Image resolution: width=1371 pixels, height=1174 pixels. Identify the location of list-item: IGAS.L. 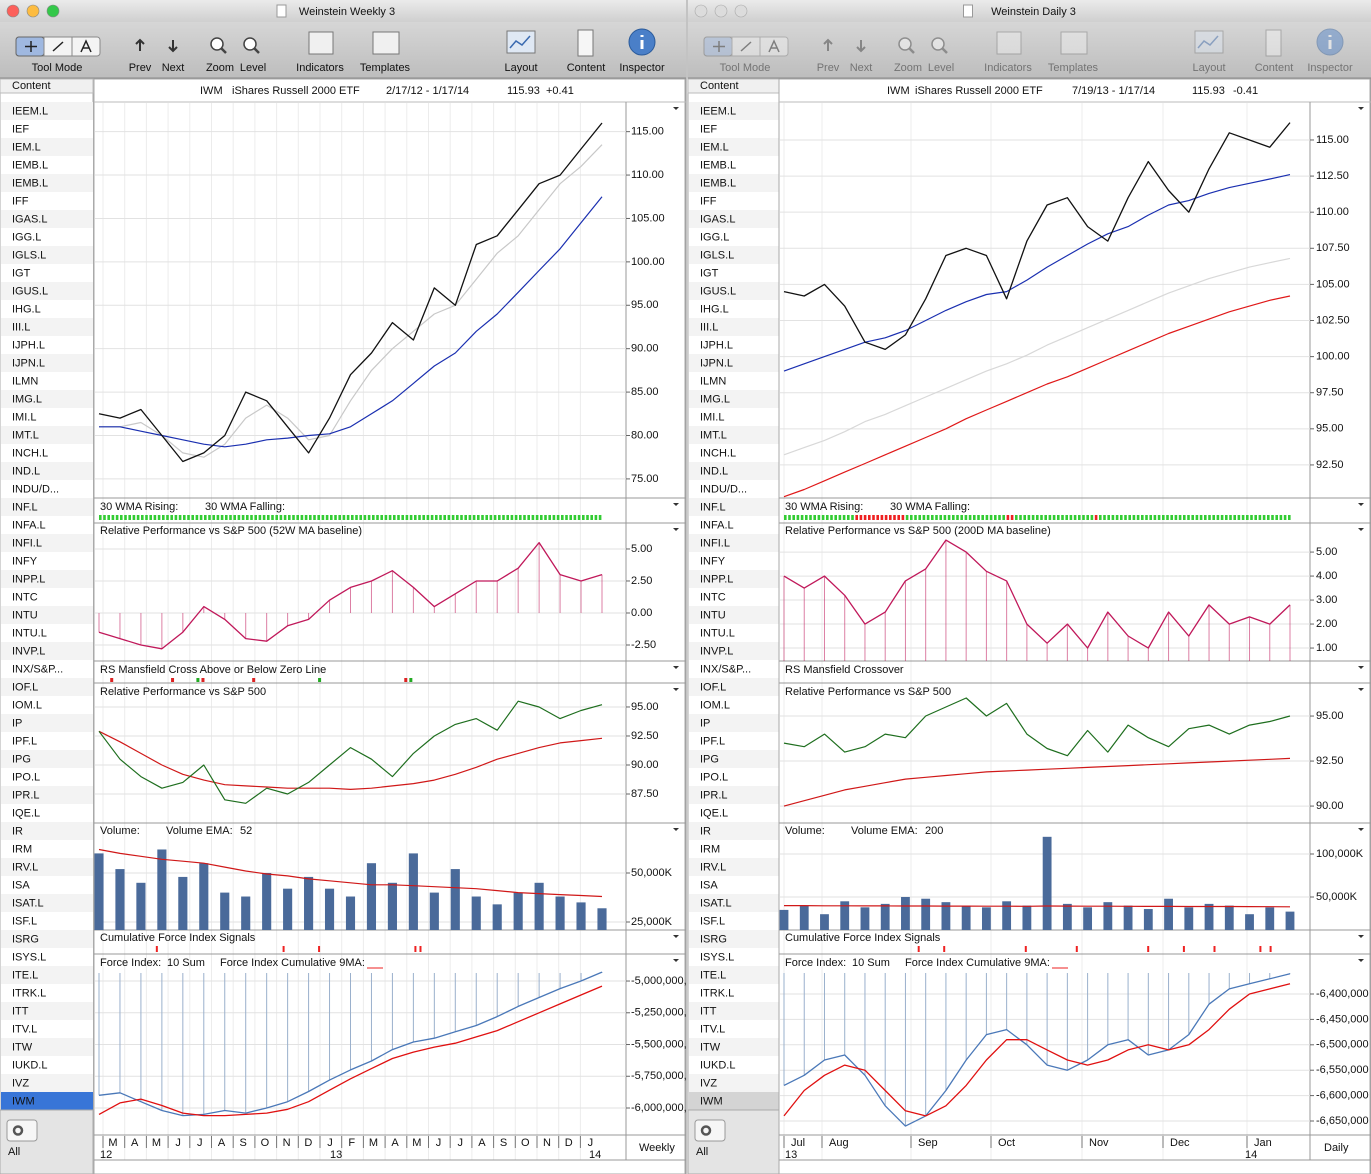
(29, 219).